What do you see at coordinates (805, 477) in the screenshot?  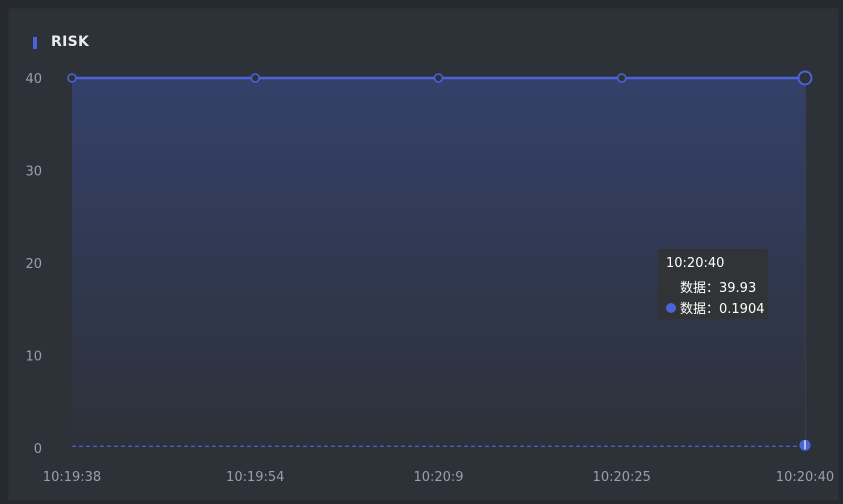 I see `x-tick-label: 10:20:40` at bounding box center [805, 477].